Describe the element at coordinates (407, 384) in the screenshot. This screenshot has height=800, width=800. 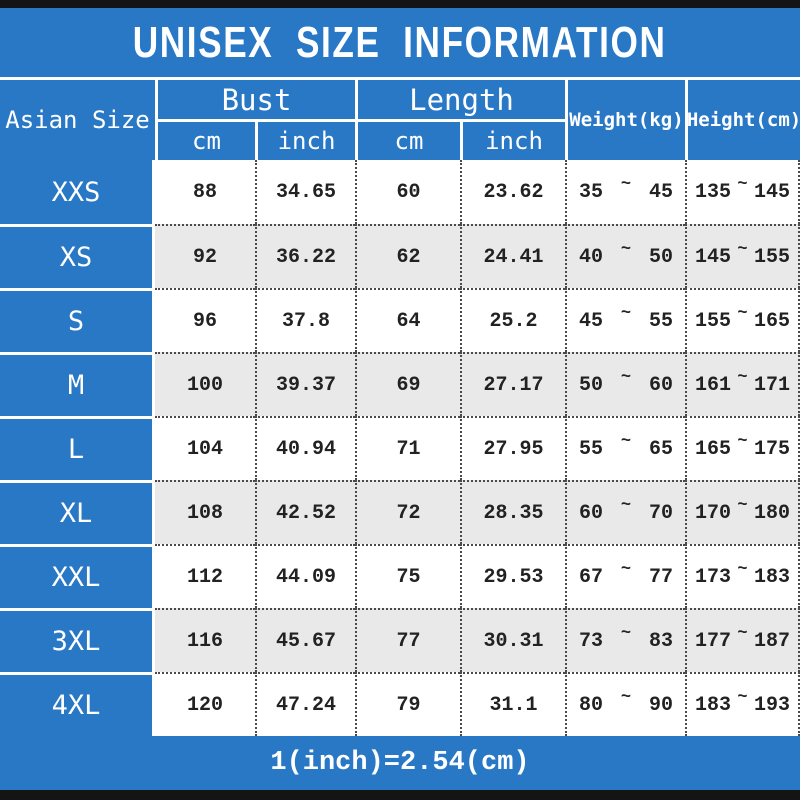
I see `length-cm-value: 69` at that location.